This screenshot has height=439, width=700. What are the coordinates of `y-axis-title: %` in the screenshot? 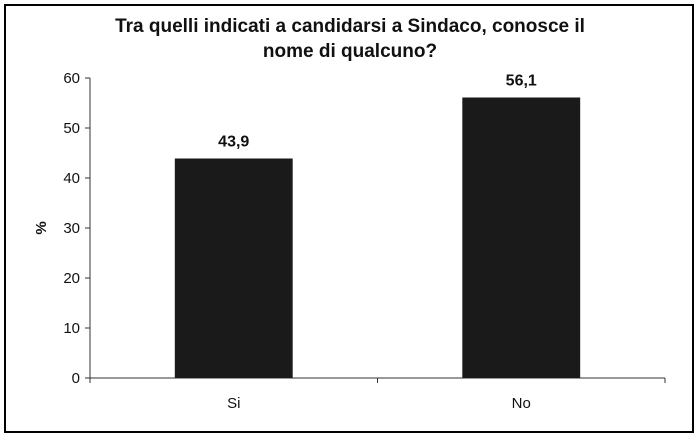 It's located at (41, 227).